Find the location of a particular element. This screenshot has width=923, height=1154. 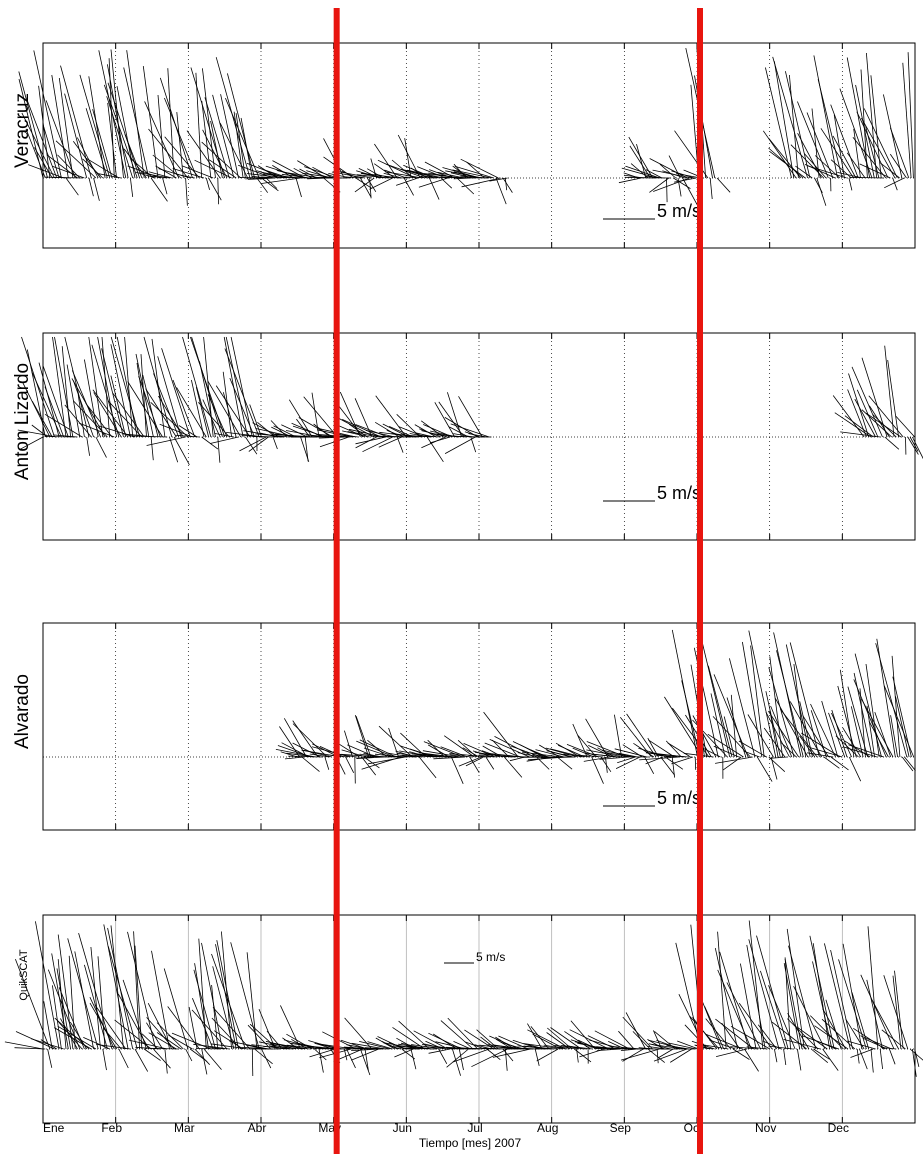

panel-label: QuikSCAT is located at coordinates (24, 974).